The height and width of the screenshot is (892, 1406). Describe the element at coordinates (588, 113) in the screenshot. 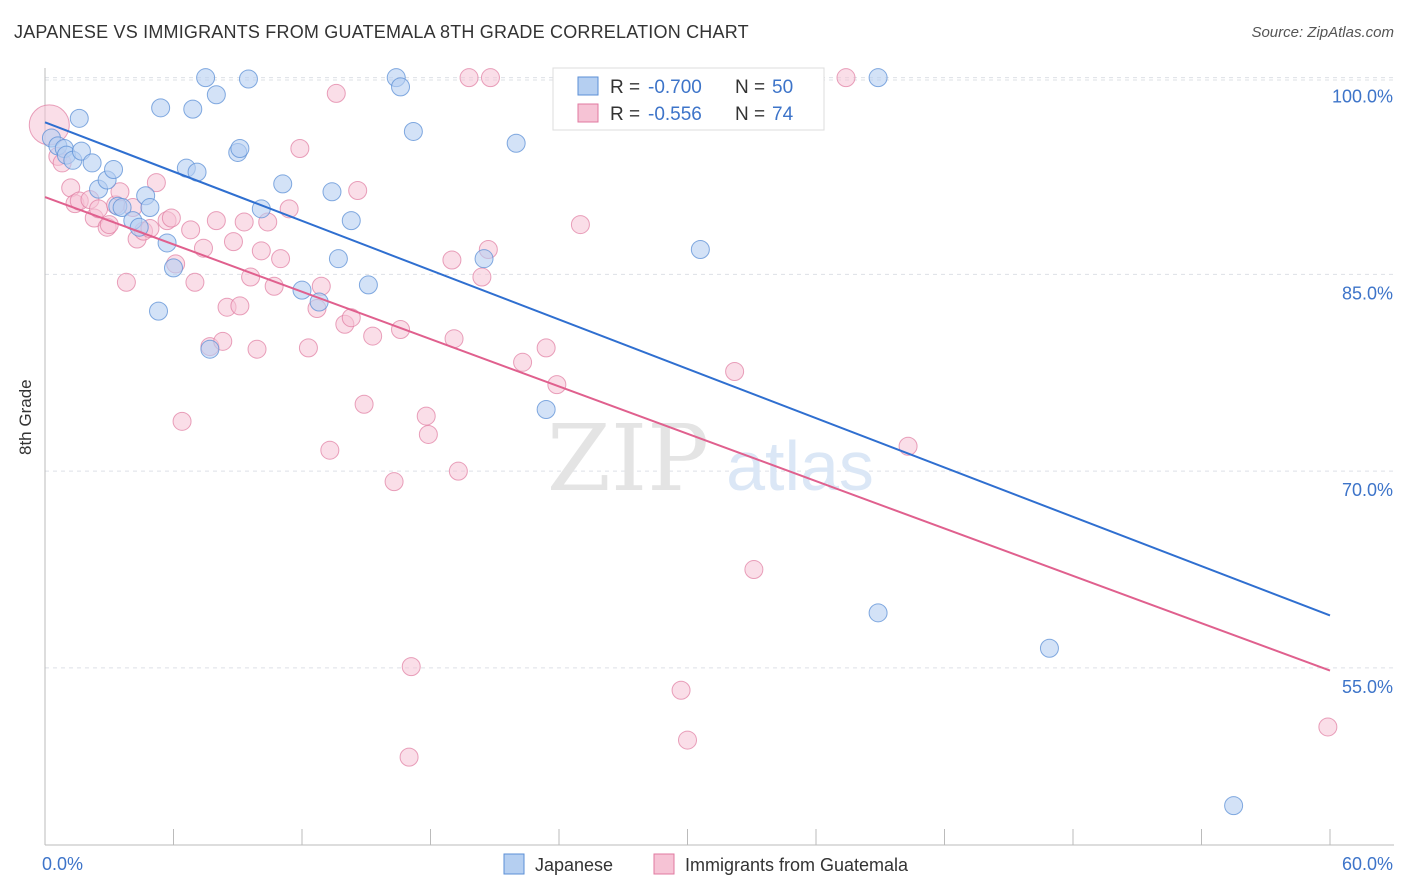

I see `legend-swatch-guatemala` at that location.